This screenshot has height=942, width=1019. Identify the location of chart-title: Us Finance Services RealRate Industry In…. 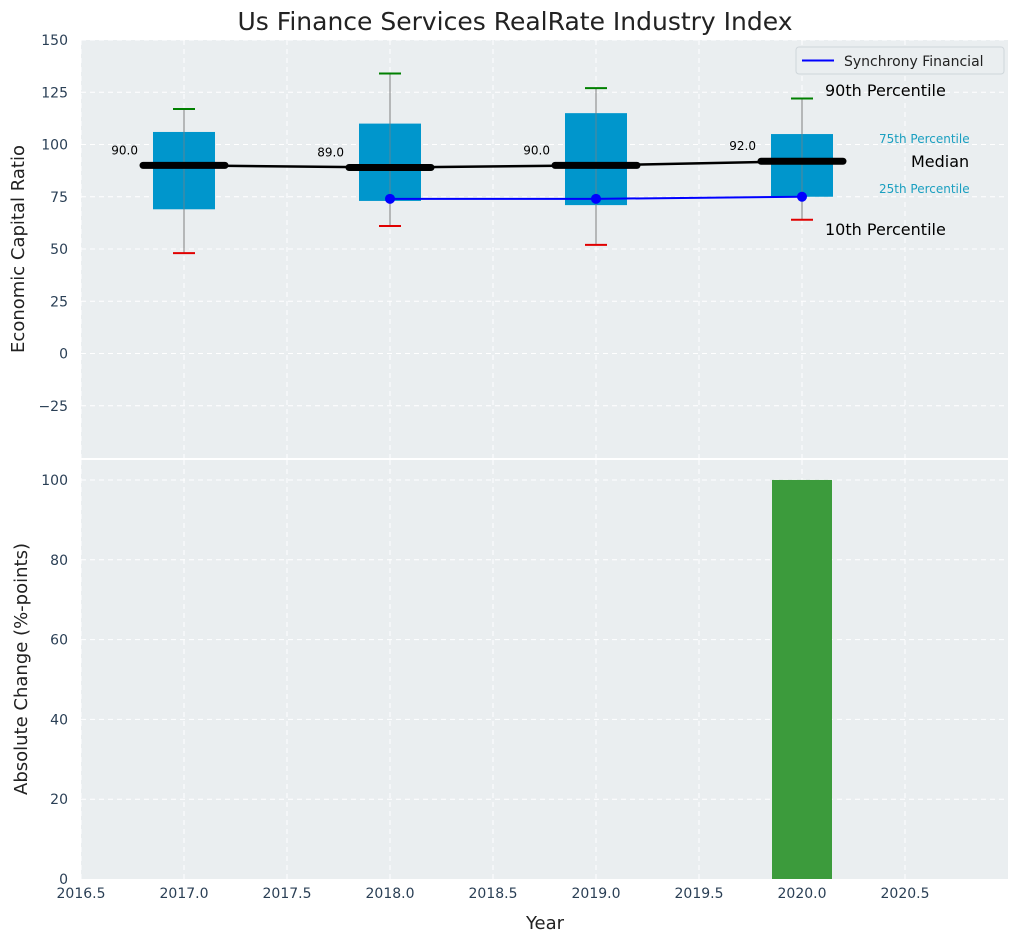
(515, 21).